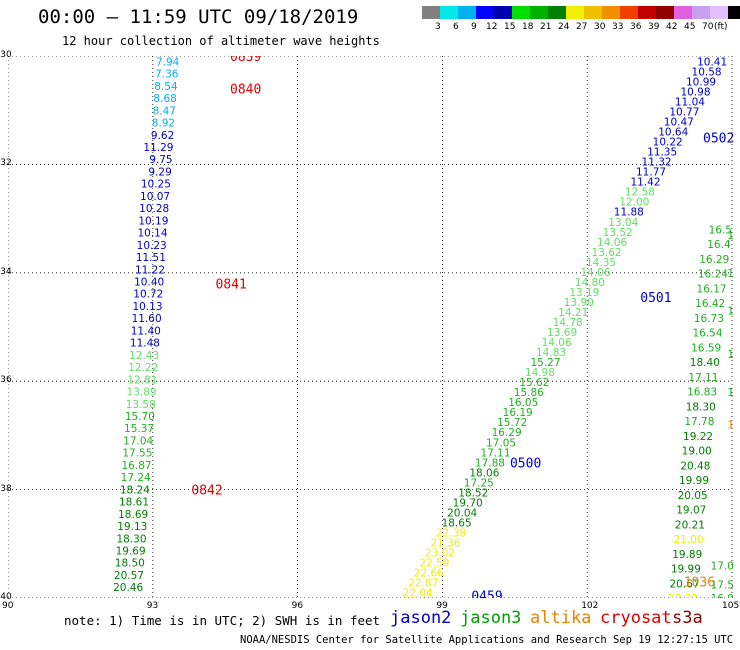  Describe the element at coordinates (440, 553) in the screenshot. I see `track-value: 23.02` at that location.